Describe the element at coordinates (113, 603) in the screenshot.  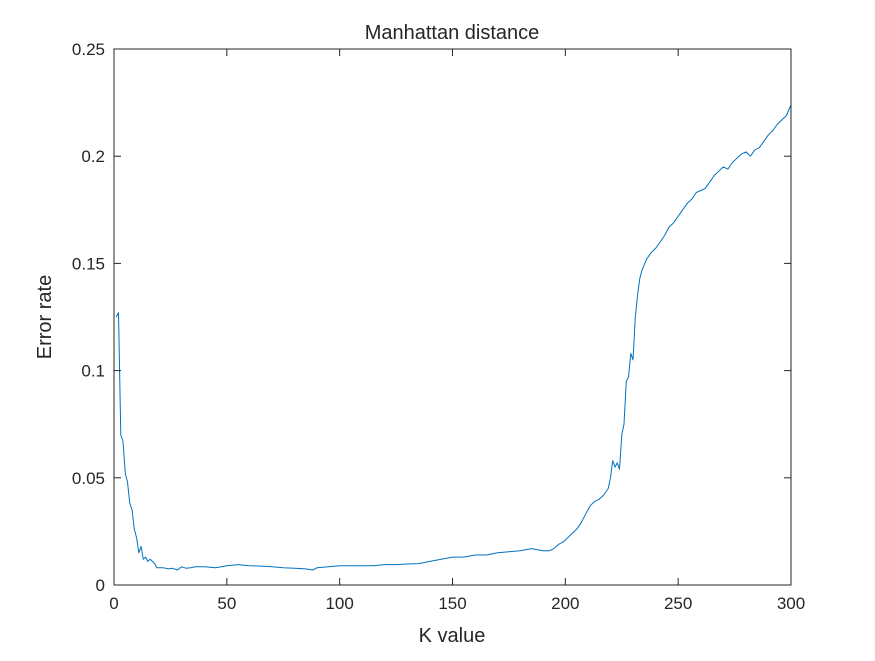
I see `x-tick-label: 0` at that location.